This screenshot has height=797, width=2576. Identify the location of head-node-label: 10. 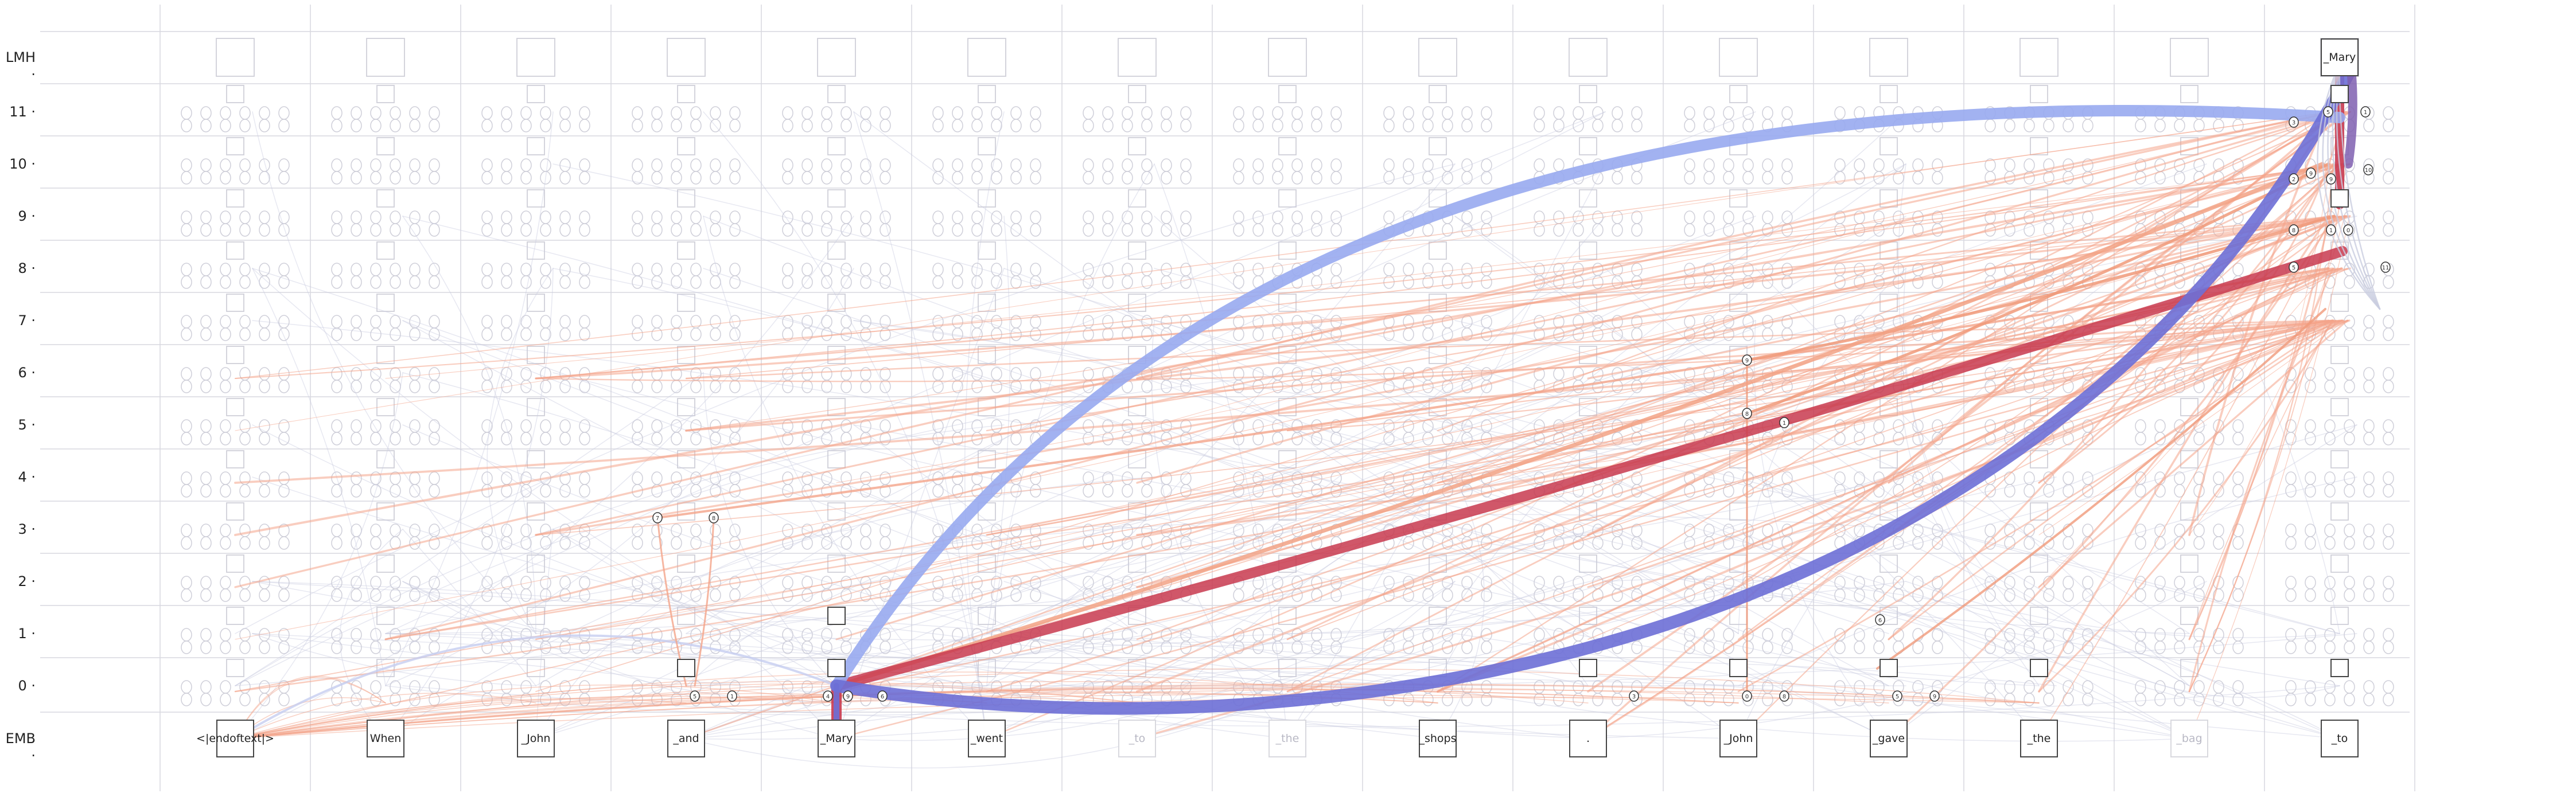
(2368, 170).